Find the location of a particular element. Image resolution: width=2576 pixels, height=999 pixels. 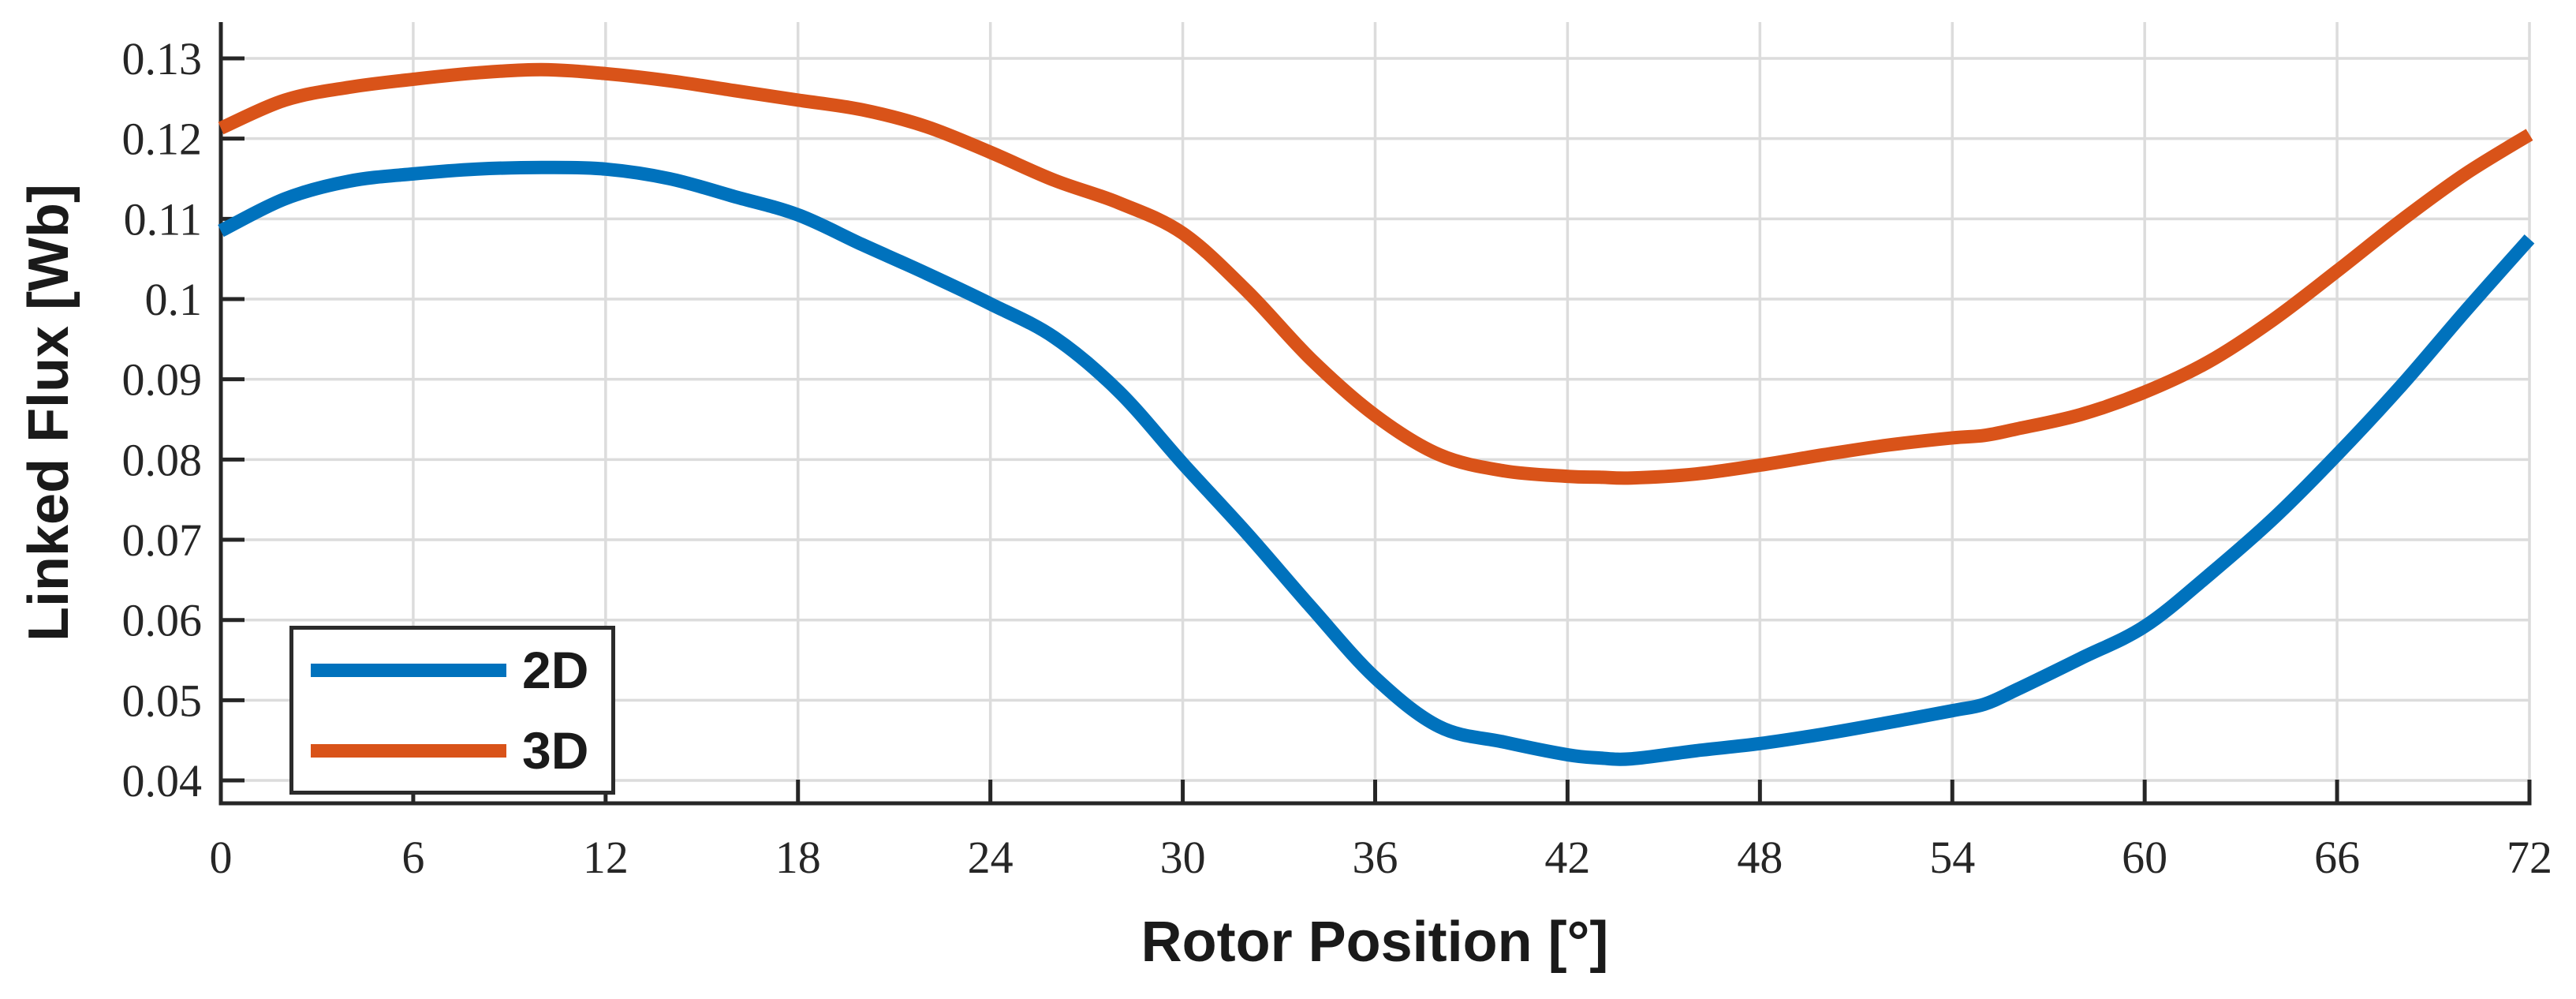

y-tick-label: 0.05 is located at coordinates (162, 700).